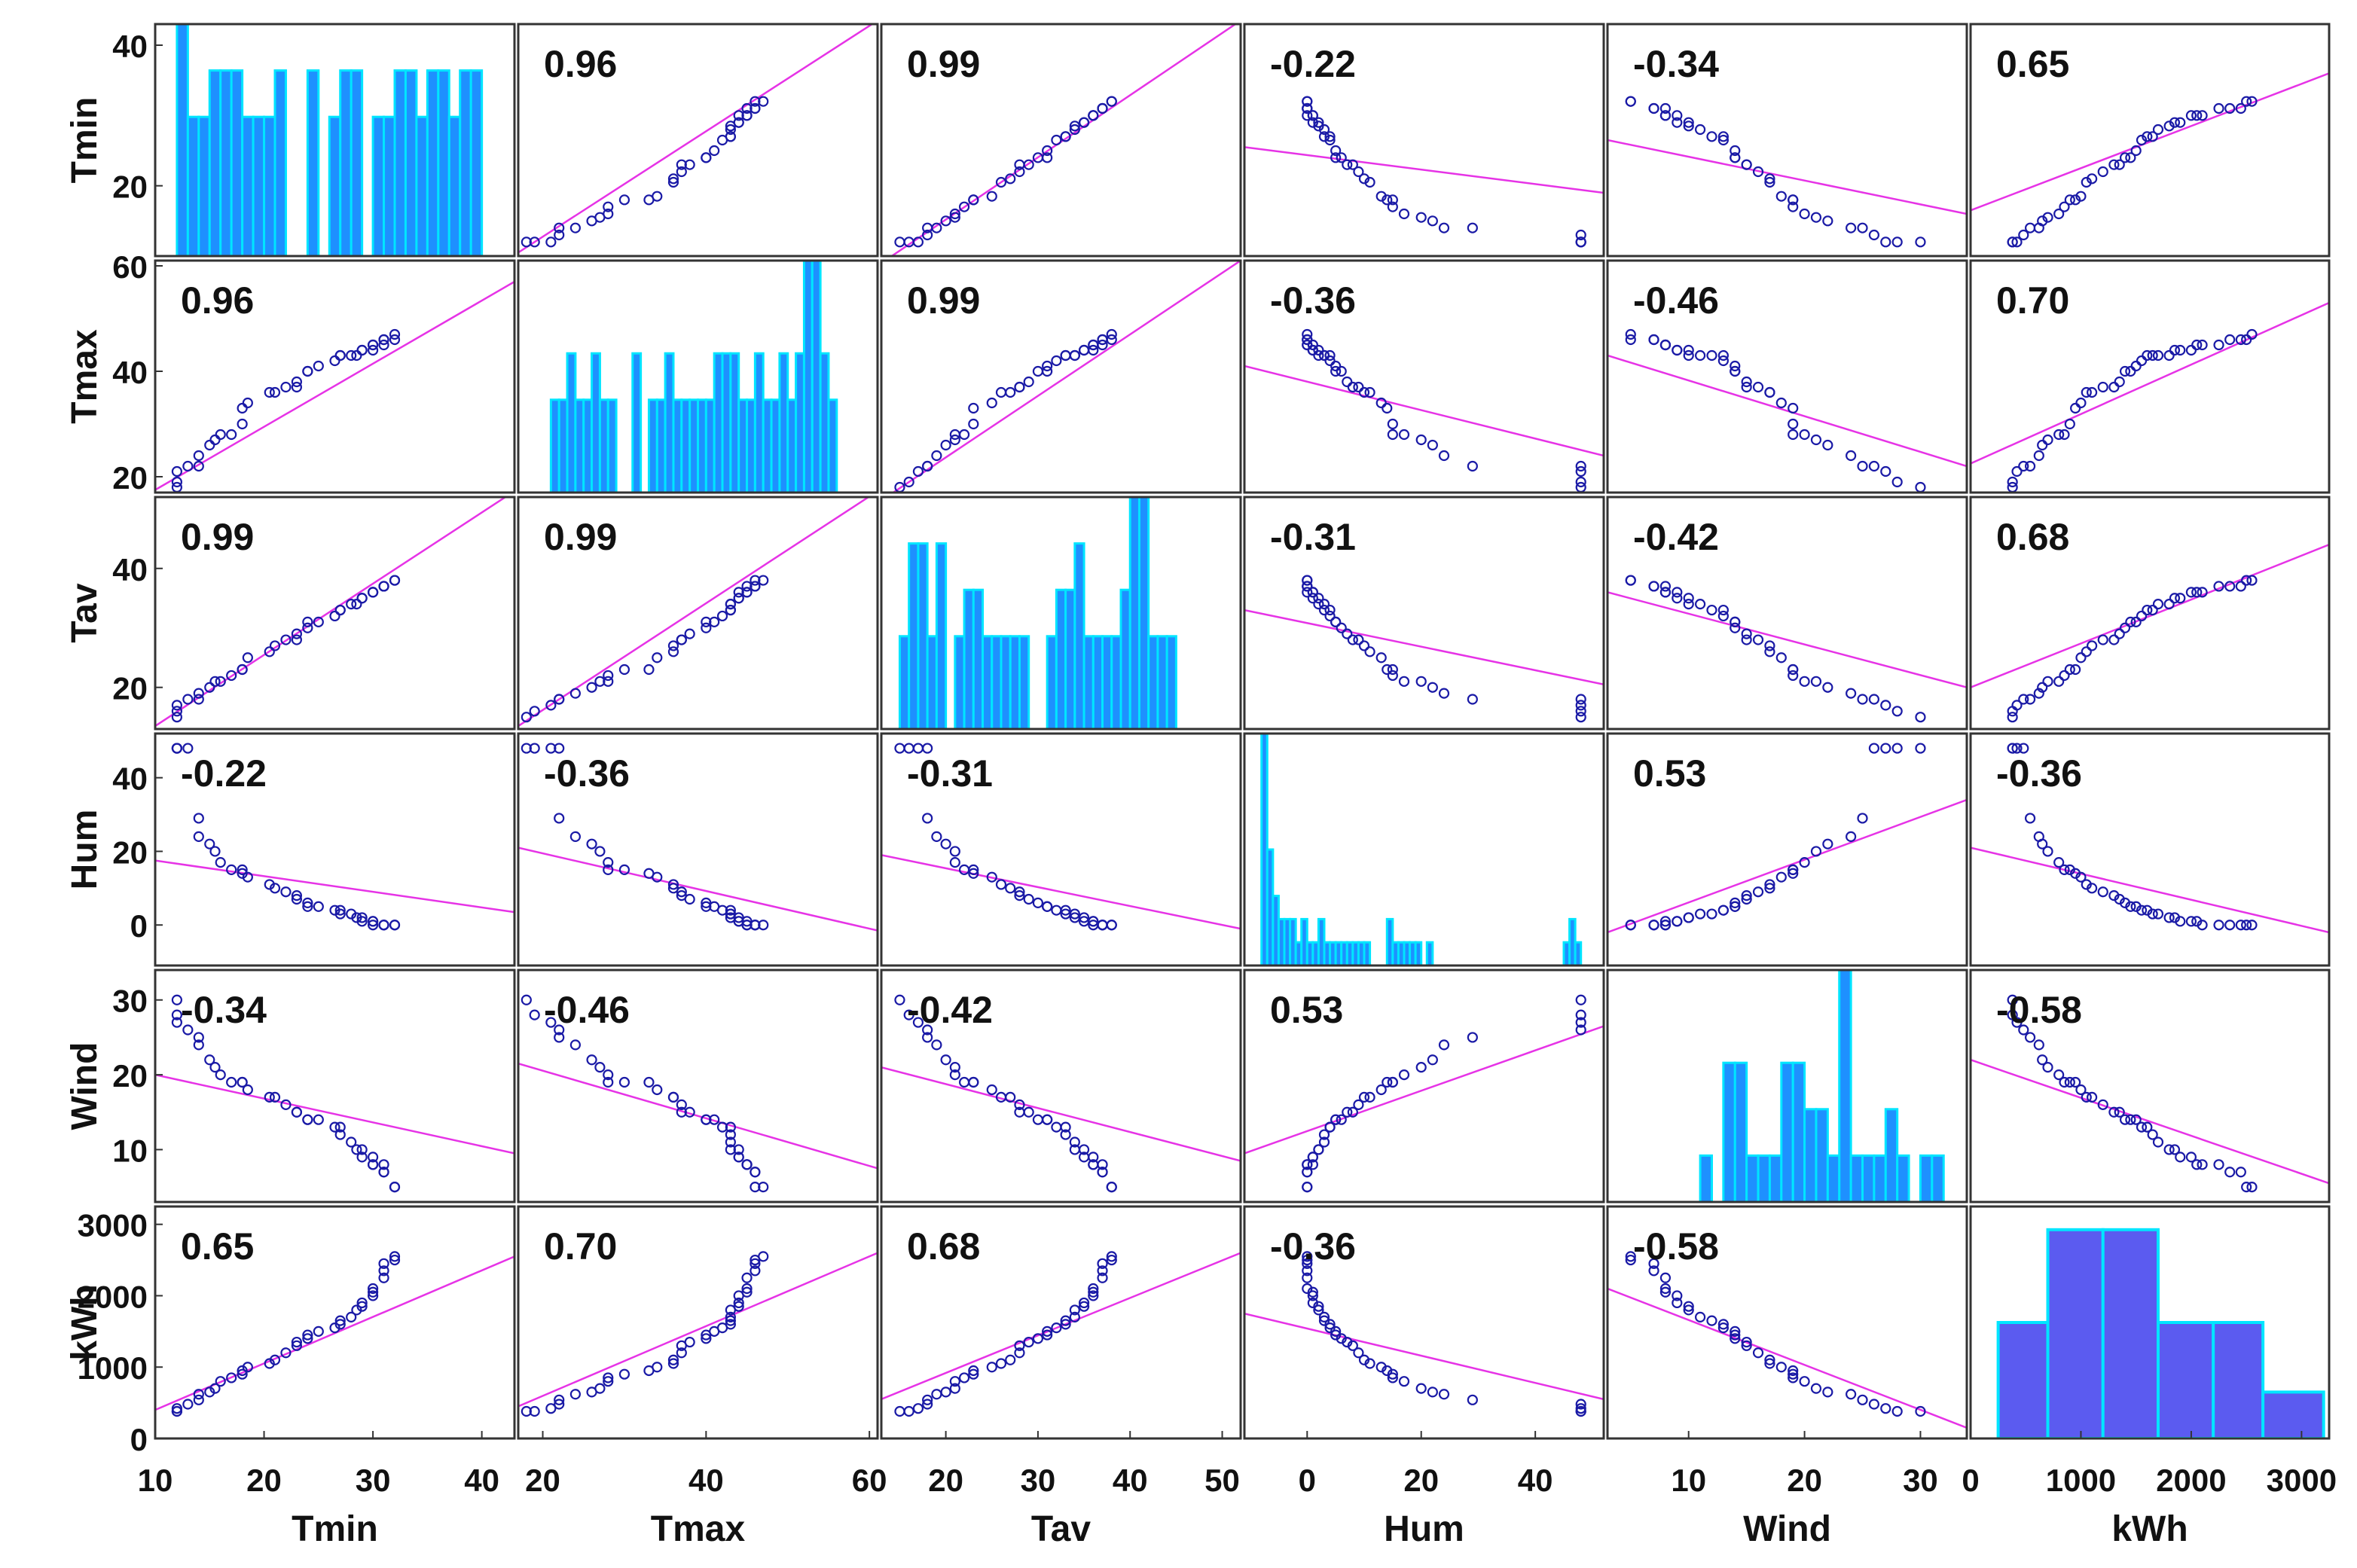  What do you see at coordinates (1061, 614) in the screenshot?
I see `panel-tav-vs-tav` at bounding box center [1061, 614].